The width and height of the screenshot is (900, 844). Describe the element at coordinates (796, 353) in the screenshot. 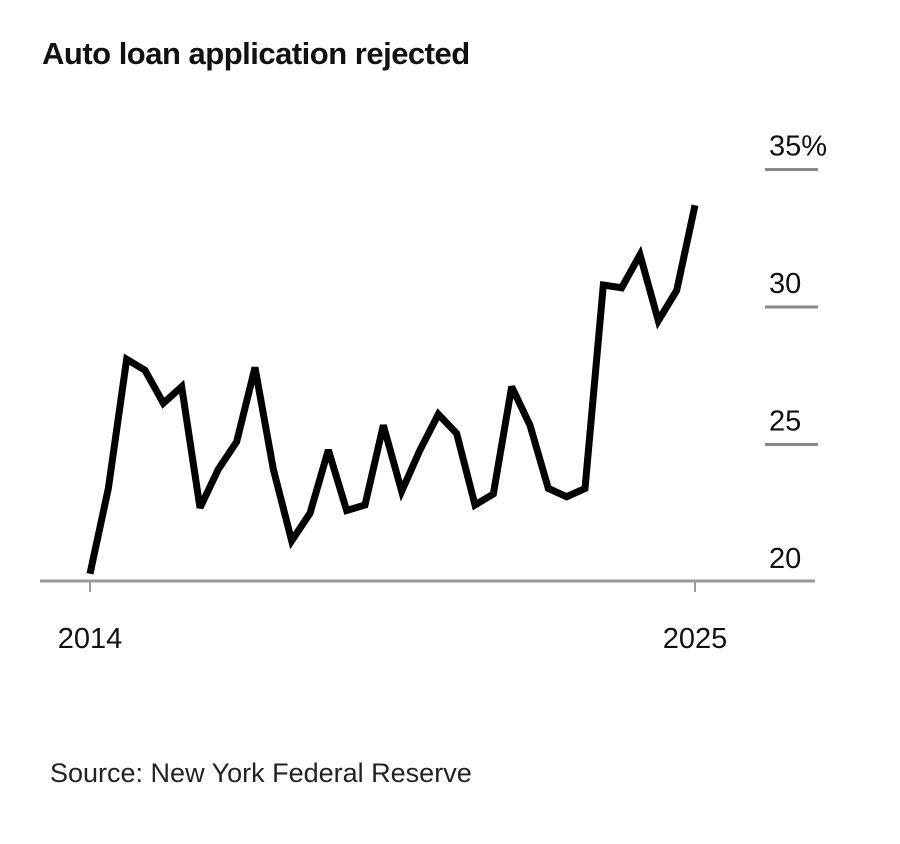

I see `y-axis: 35% 30 25 20` at that location.